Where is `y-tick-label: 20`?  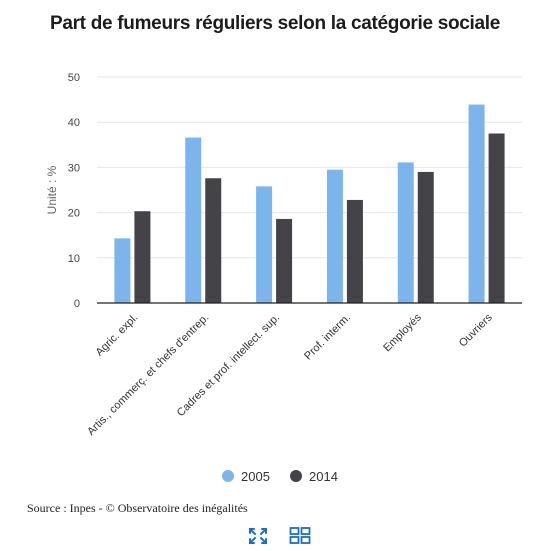 y-tick-label: 20 is located at coordinates (74, 214).